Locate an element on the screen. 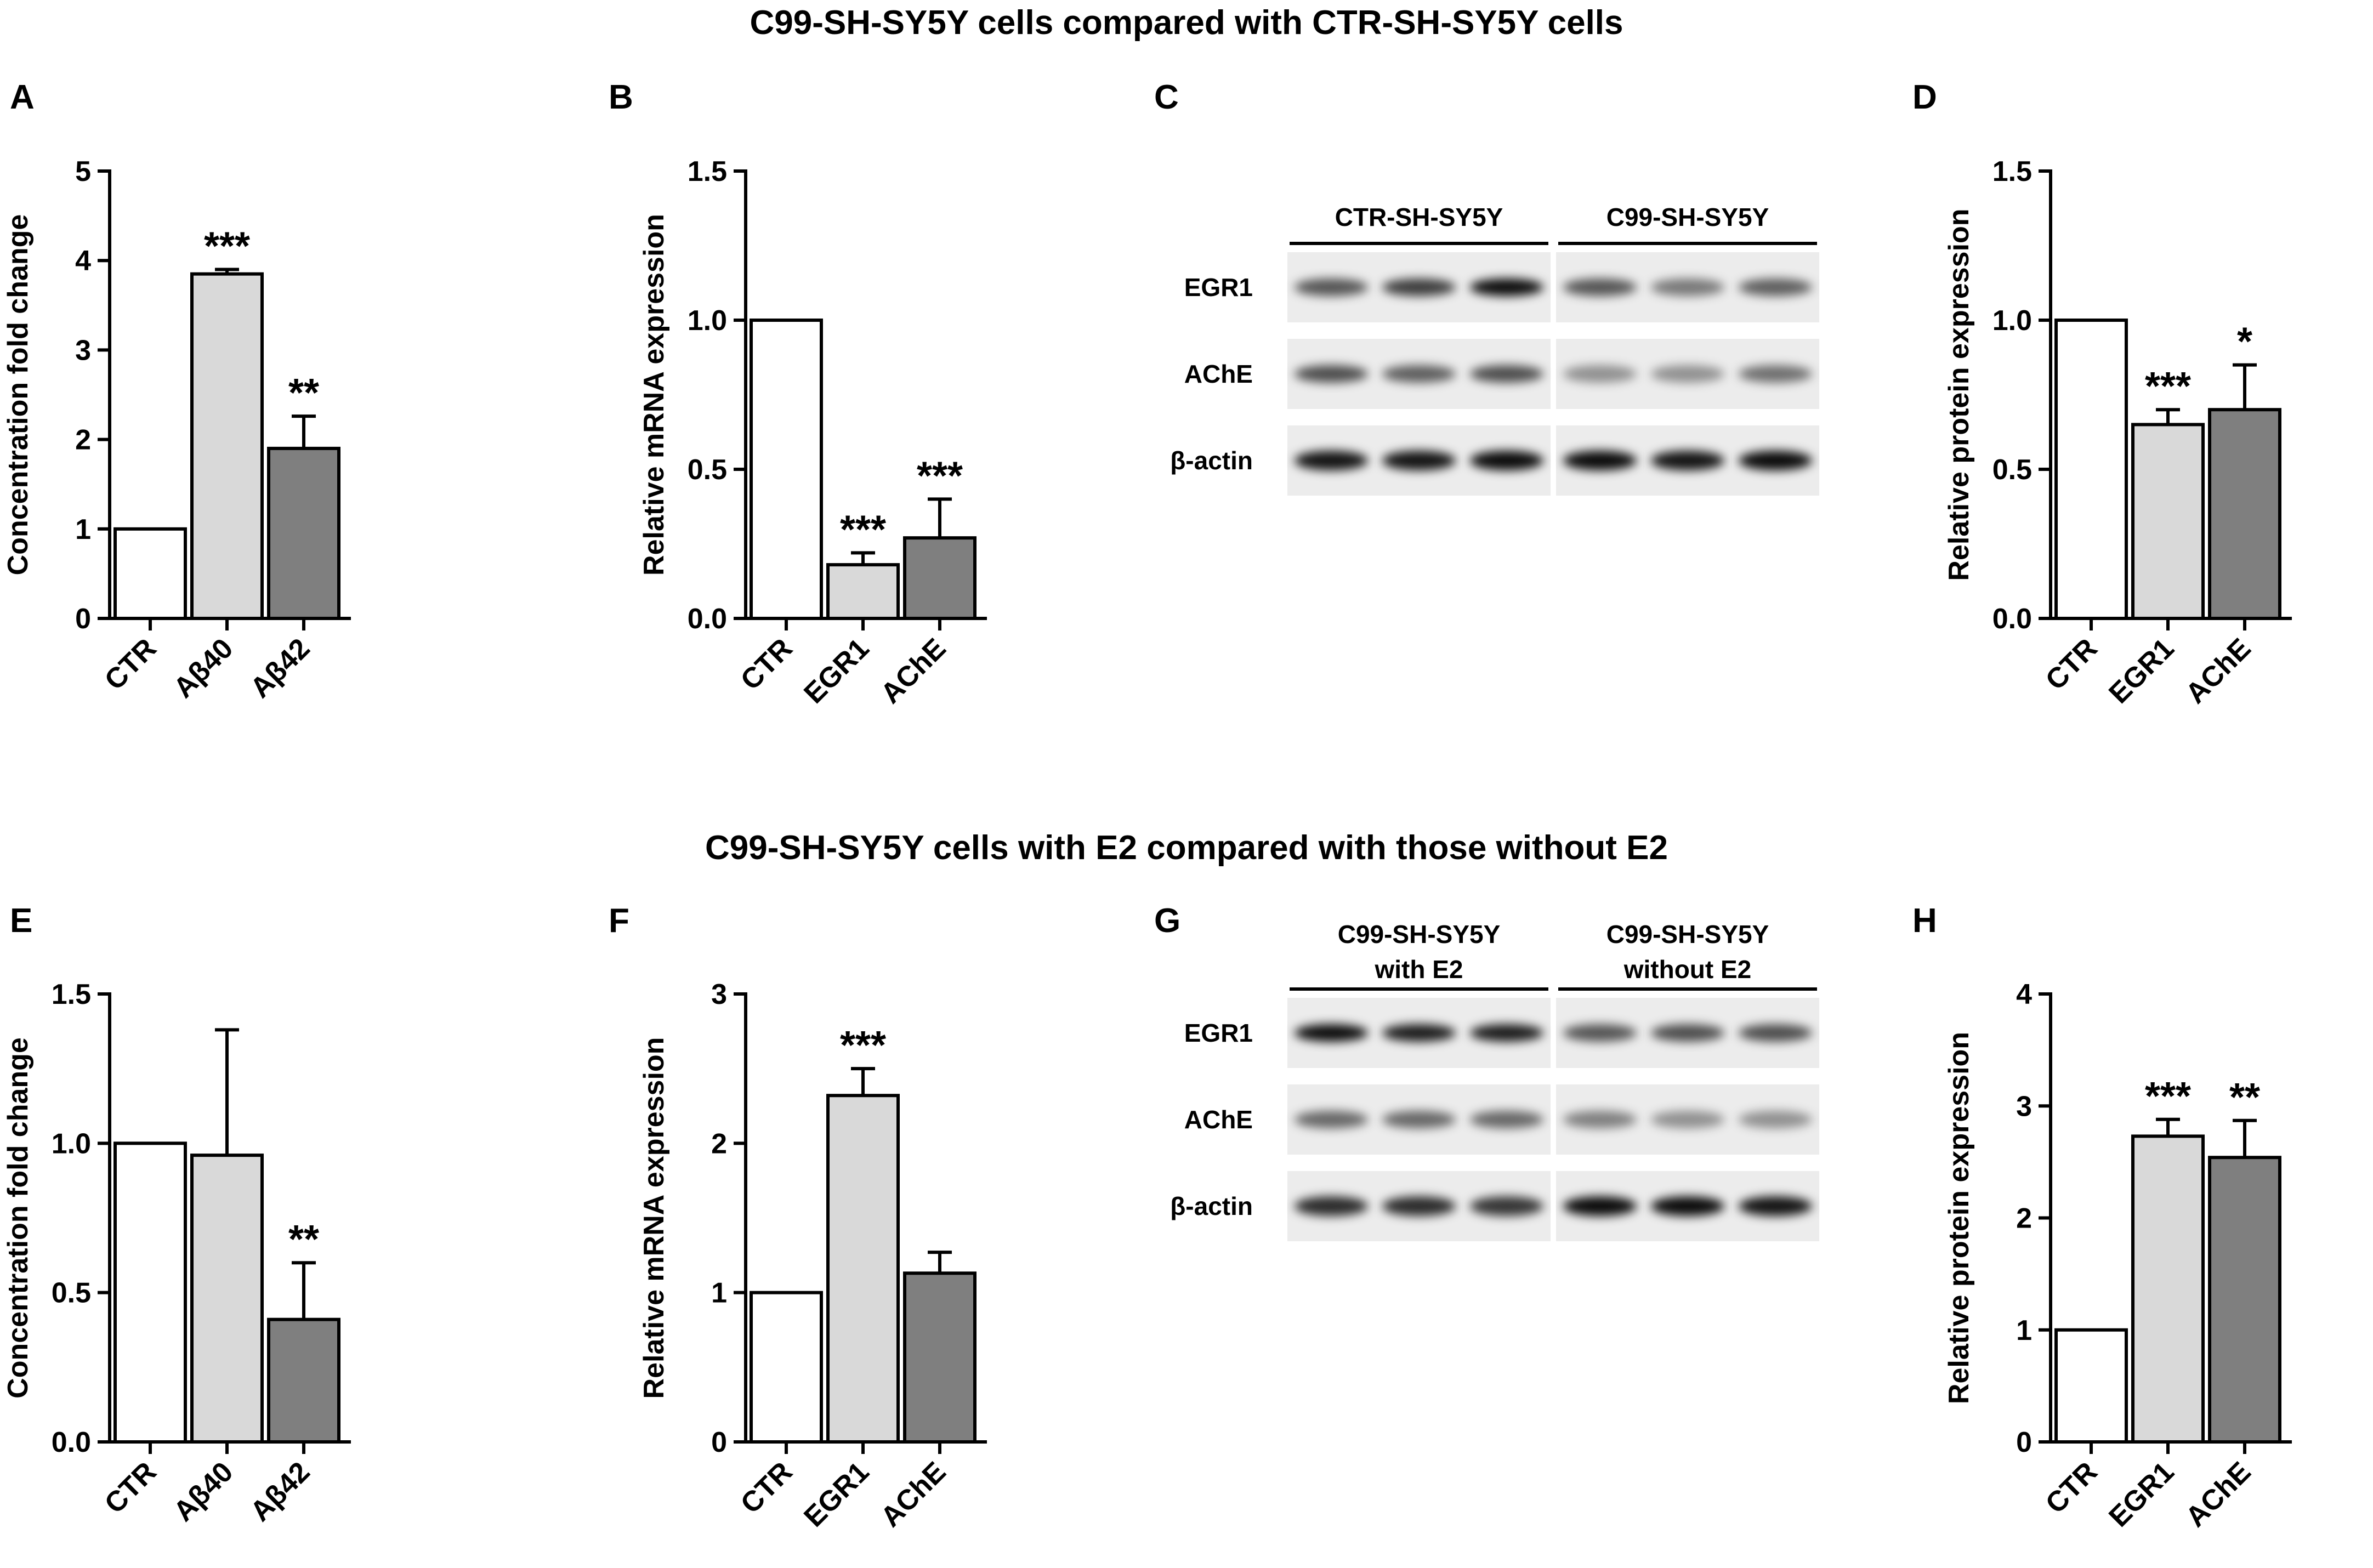  blot-group-label: without E2 is located at coordinates (1688, 970).